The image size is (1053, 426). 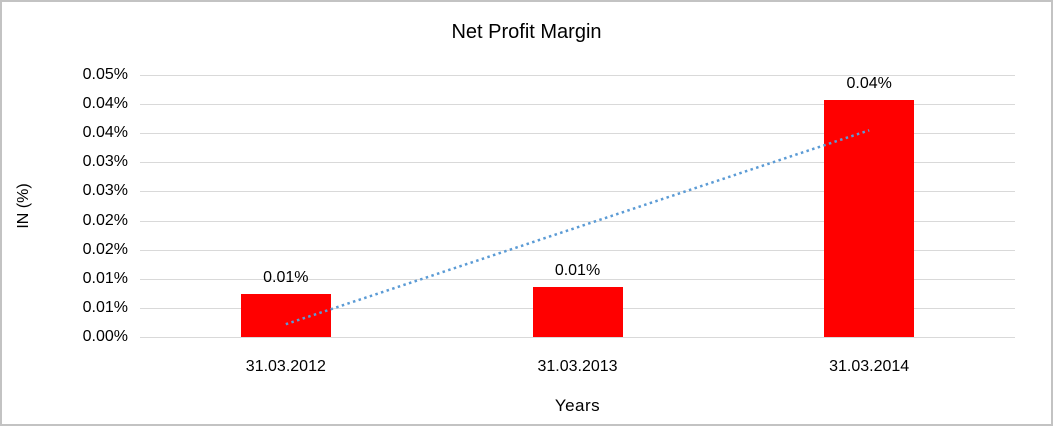 I want to click on y-tick-label: 0.05%, so click(x=105, y=74).